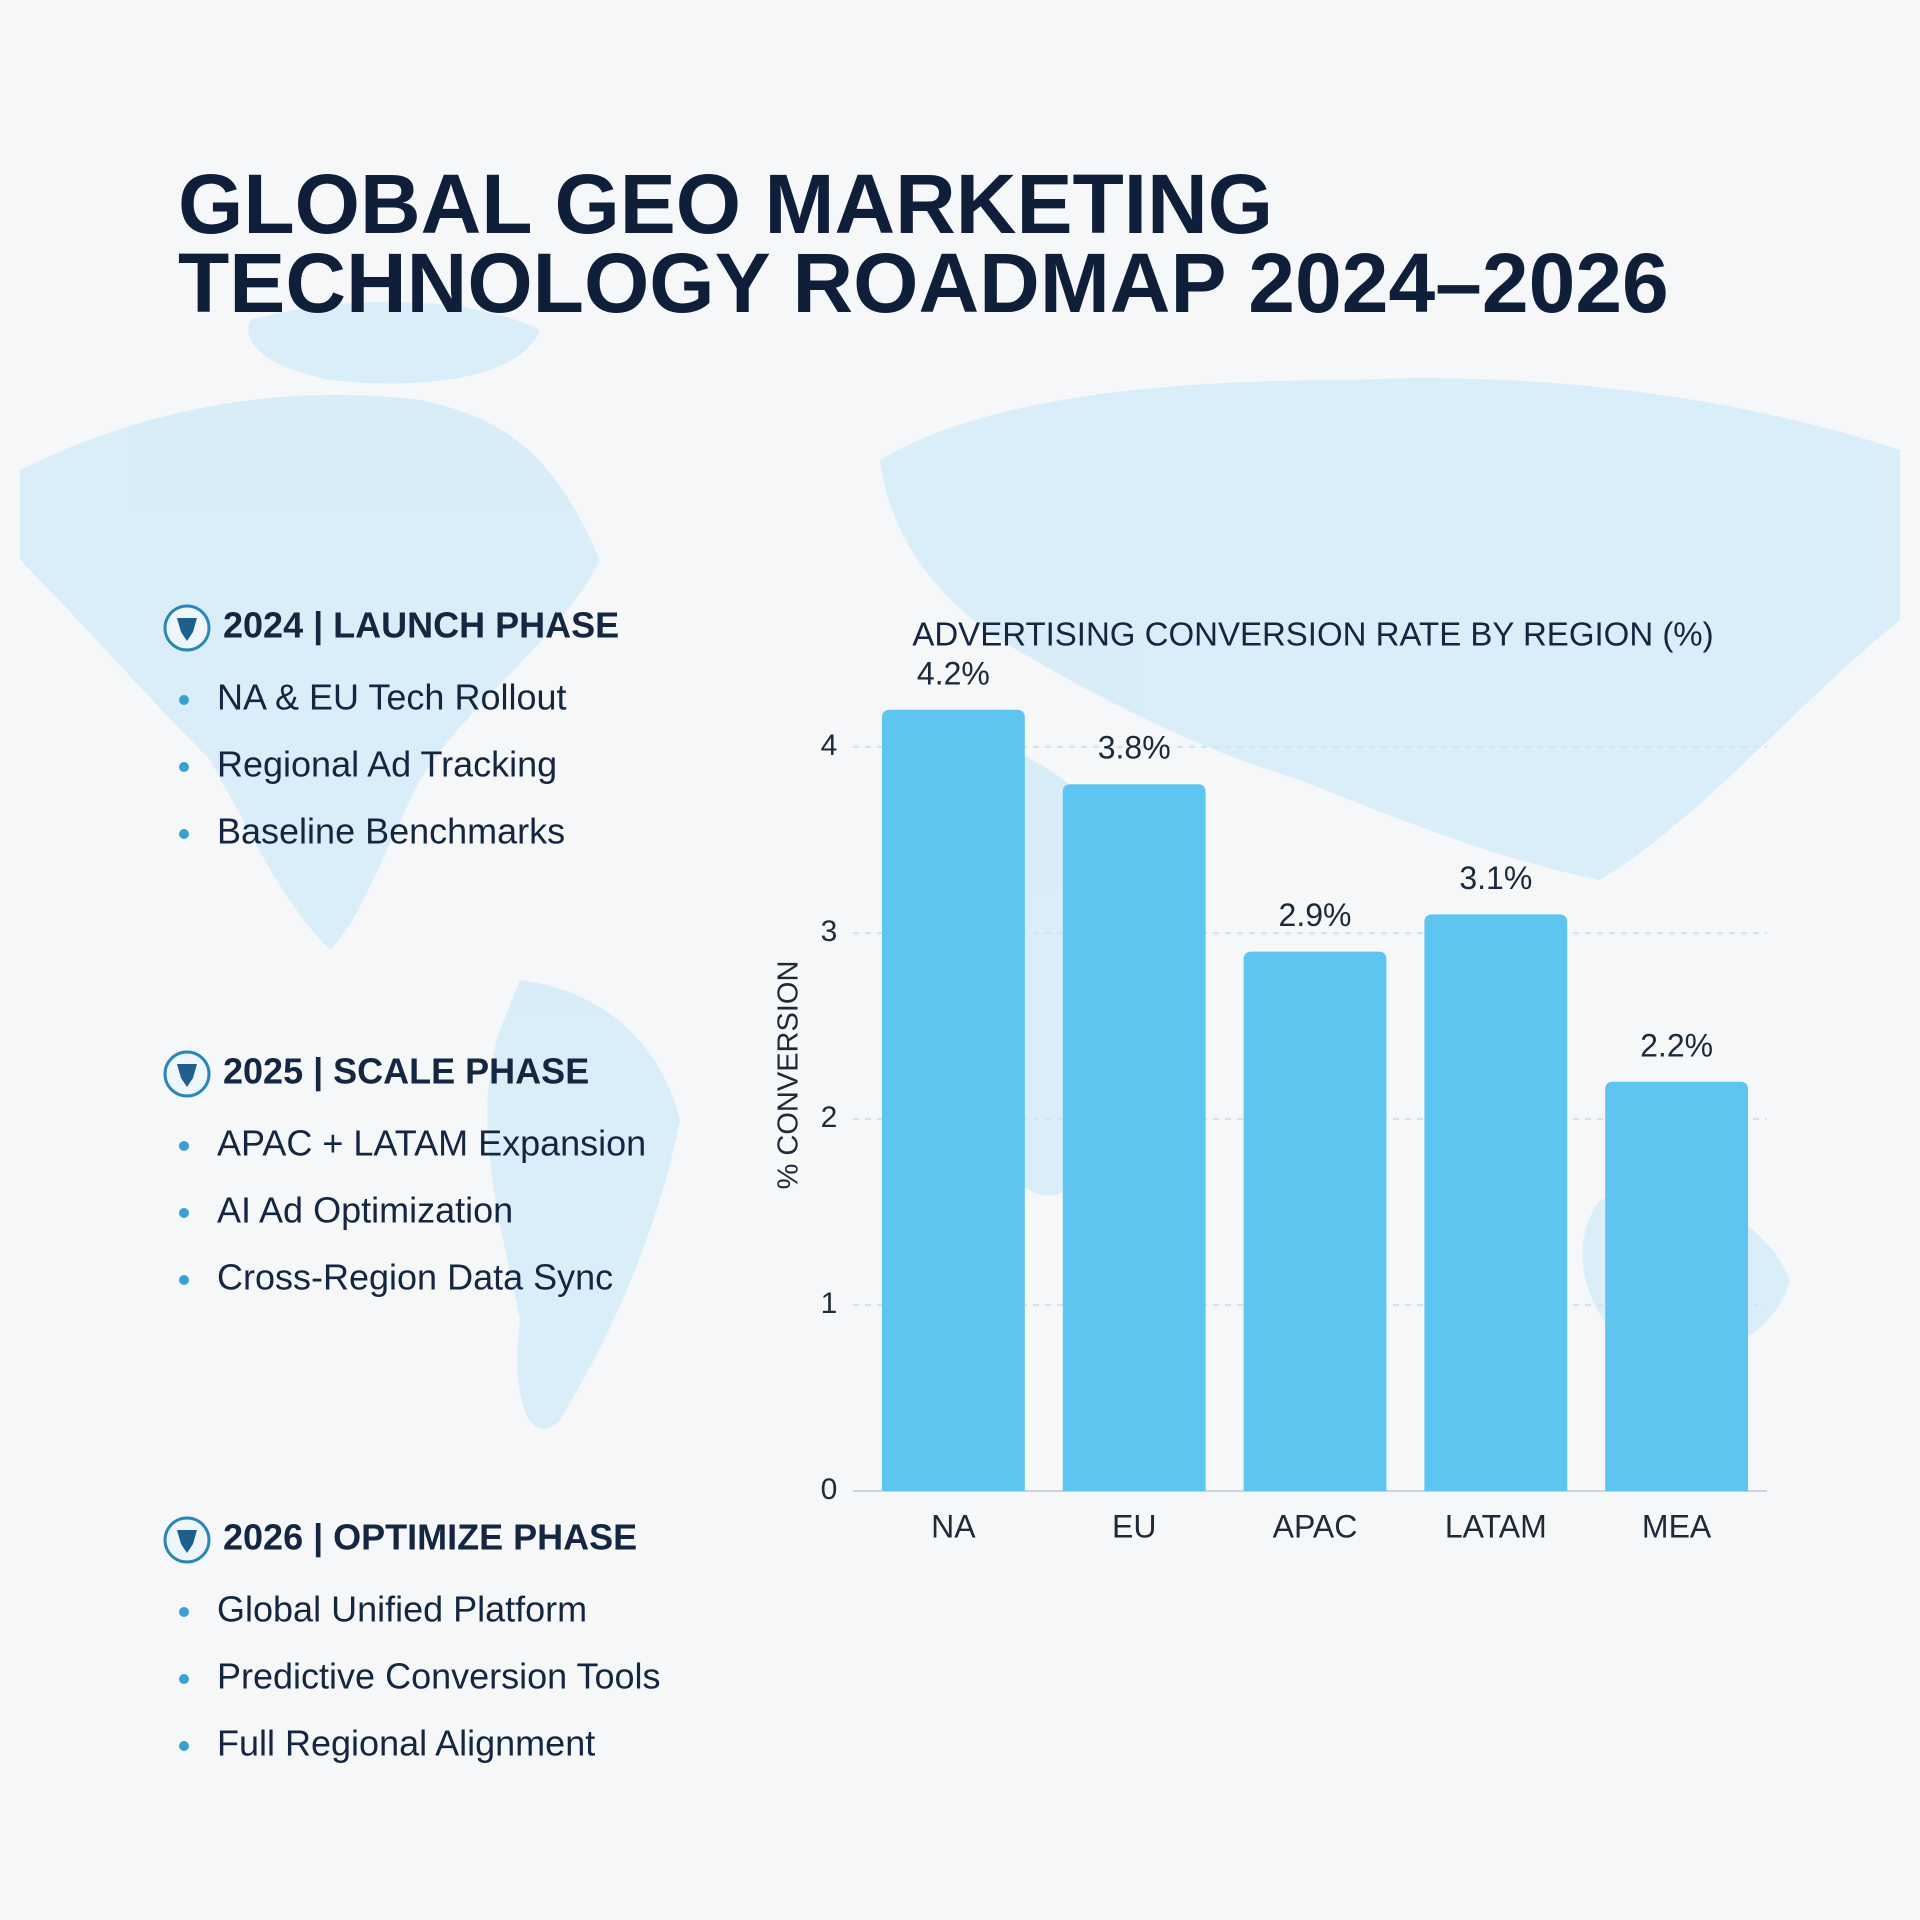 The width and height of the screenshot is (1920, 1920). I want to click on value-label: 2.9%, so click(1315, 915).